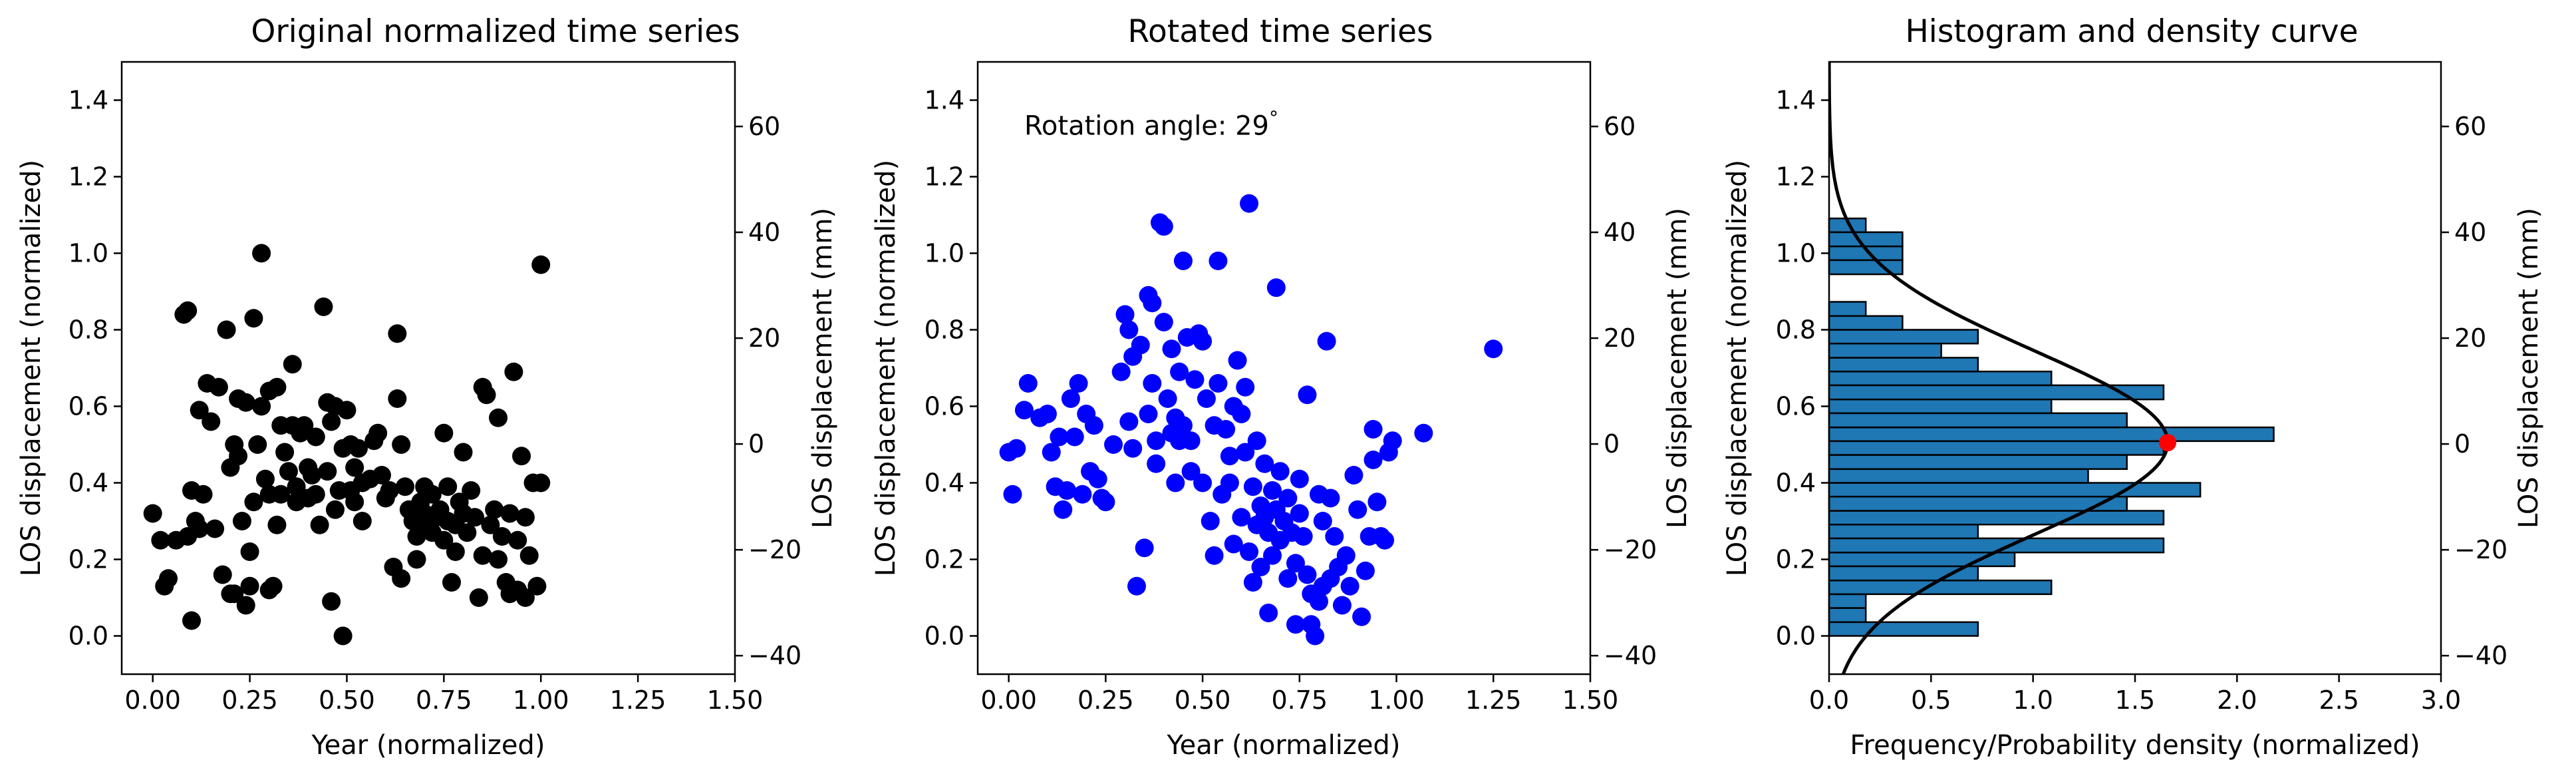 This screenshot has width=2576, height=780. What do you see at coordinates (1273, 117) in the screenshot?
I see `degree-sign: °` at bounding box center [1273, 117].